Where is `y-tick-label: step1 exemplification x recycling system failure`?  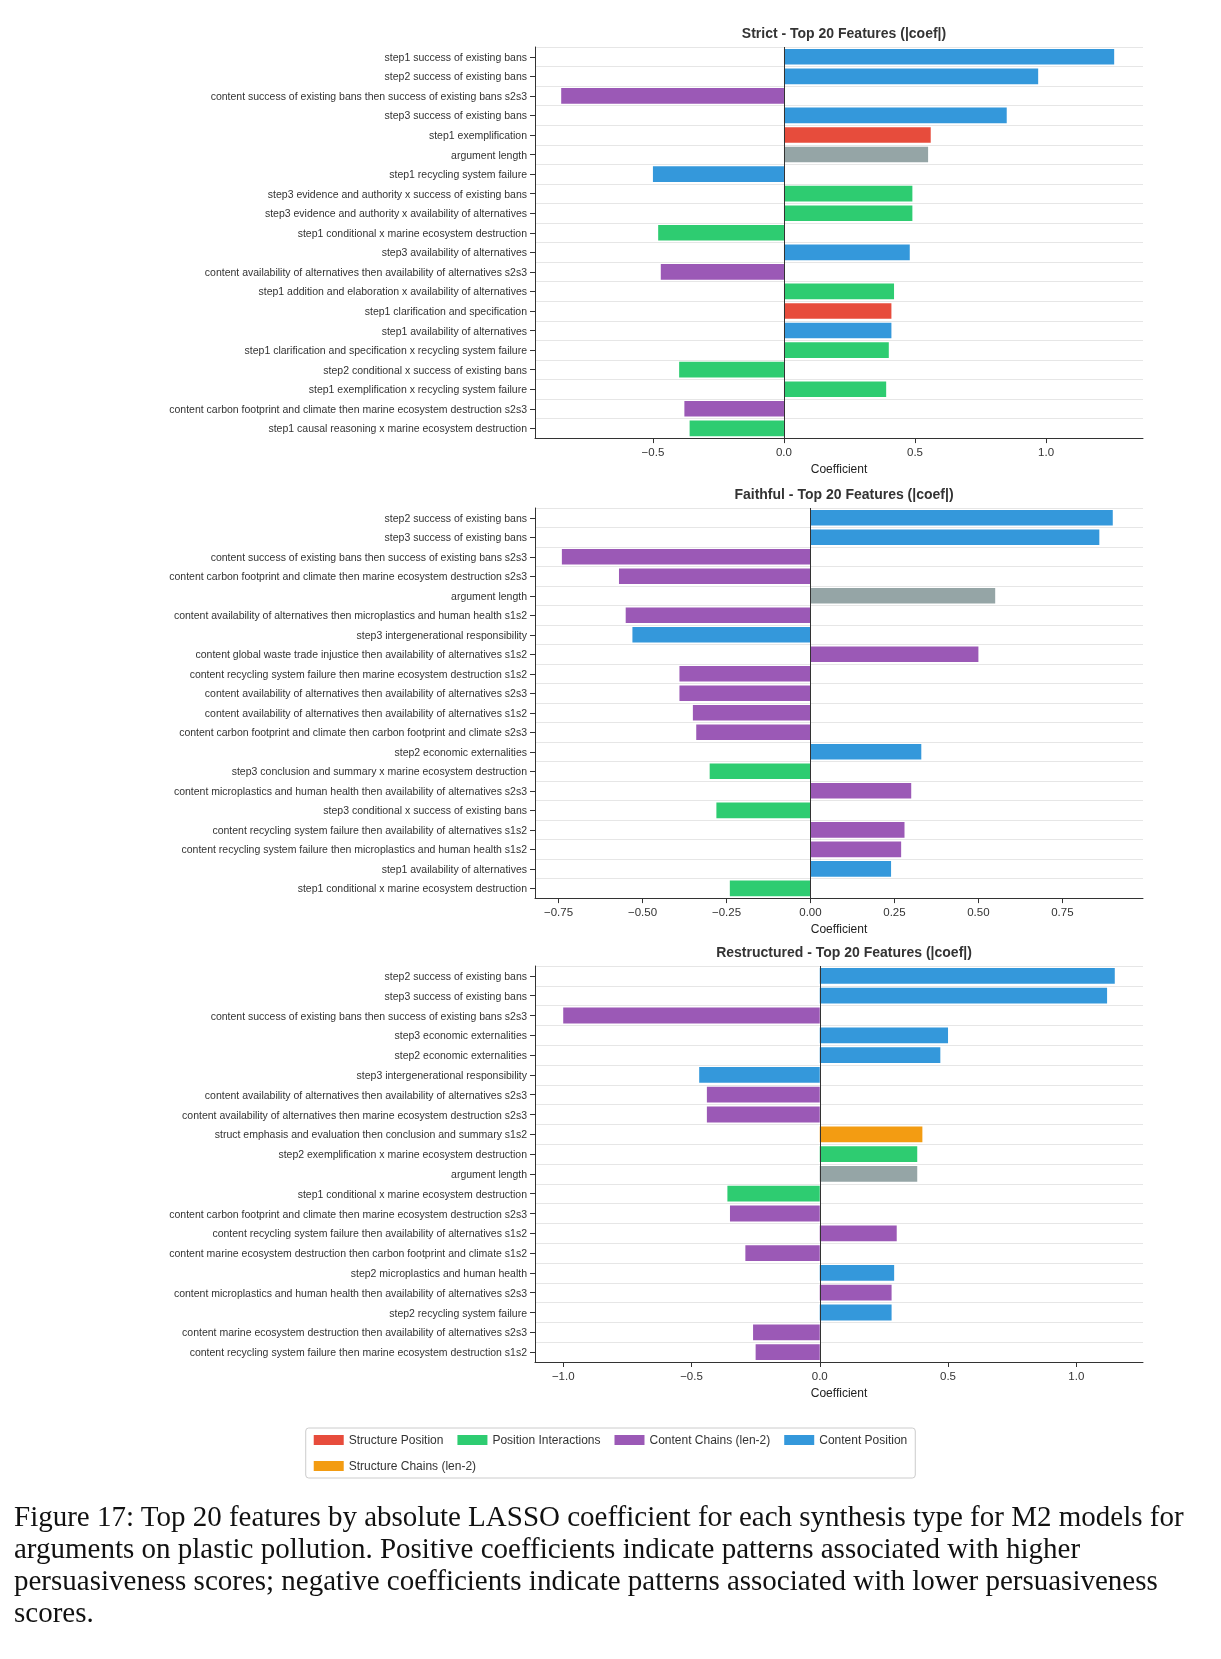
y-tick-label: step1 exemplification x recycling system failure is located at coordinates (418, 389).